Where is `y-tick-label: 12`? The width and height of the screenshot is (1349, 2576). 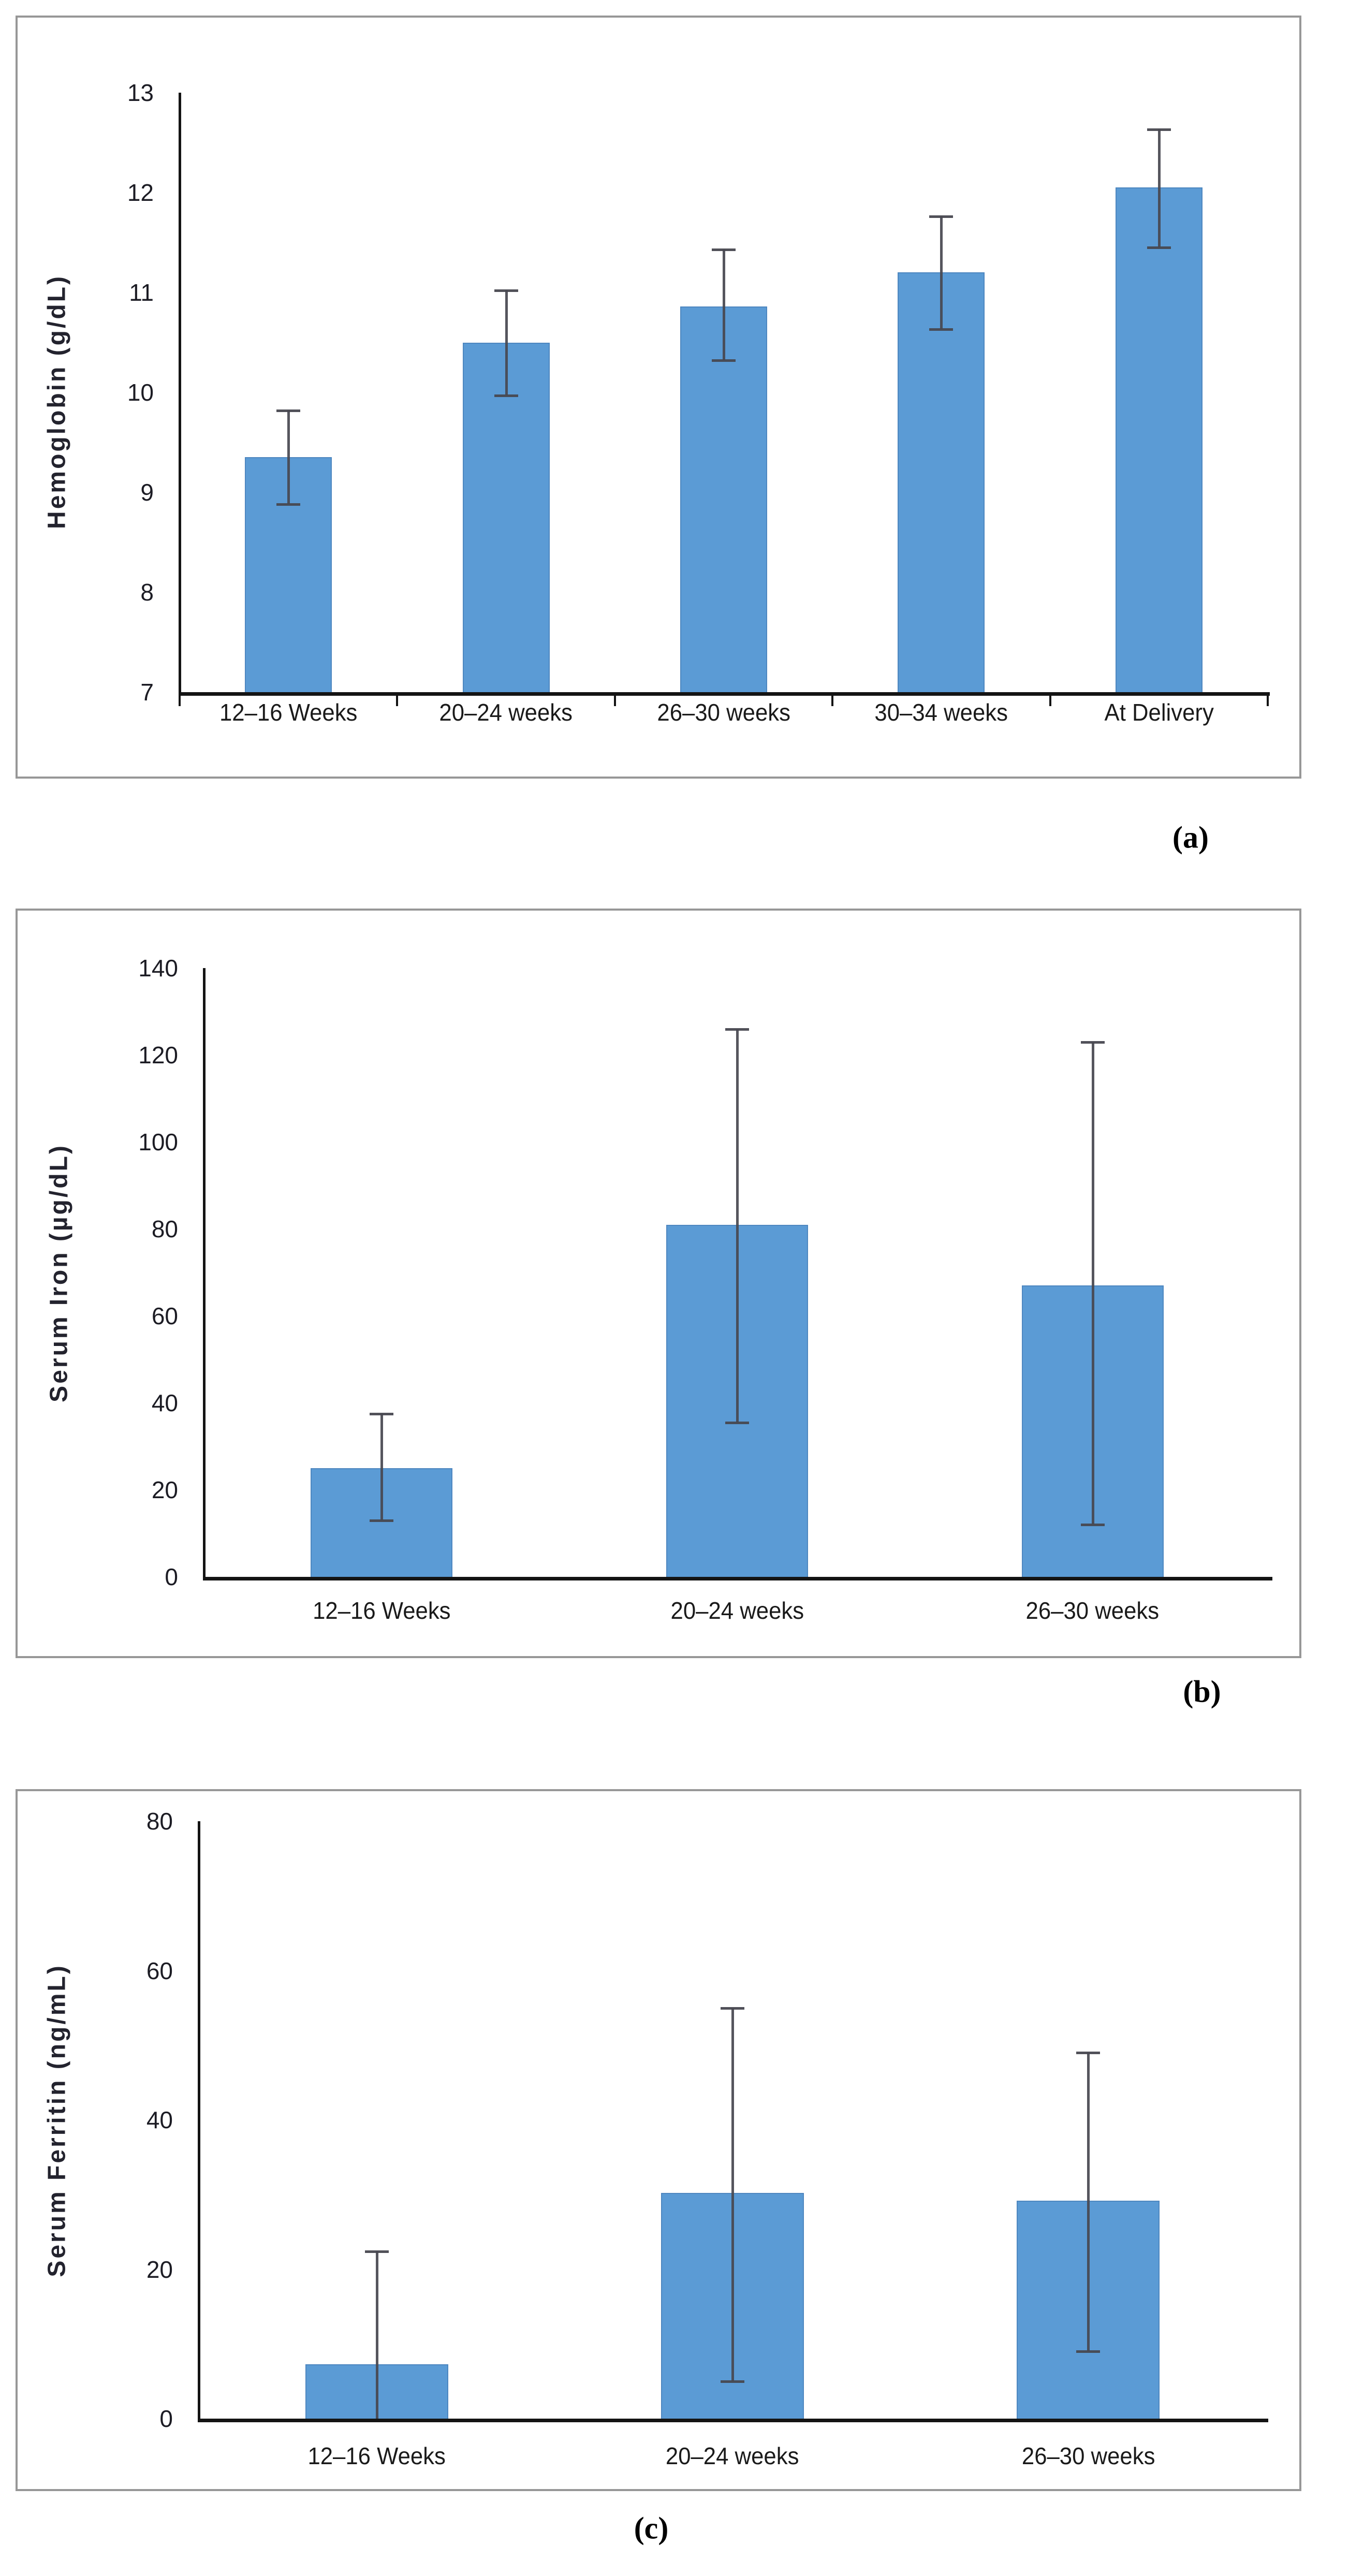
y-tick-label: 12 is located at coordinates (141, 192).